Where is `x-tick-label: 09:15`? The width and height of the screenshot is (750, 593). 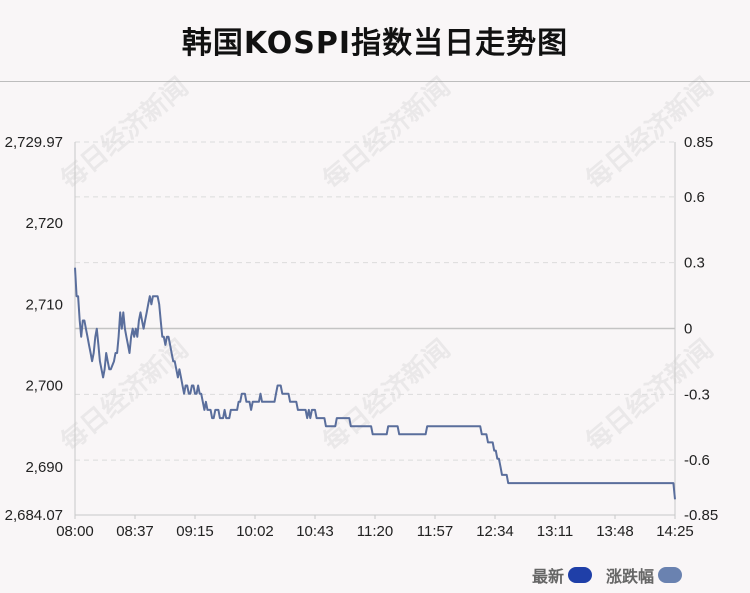
x-tick-label: 09:15 is located at coordinates (195, 531).